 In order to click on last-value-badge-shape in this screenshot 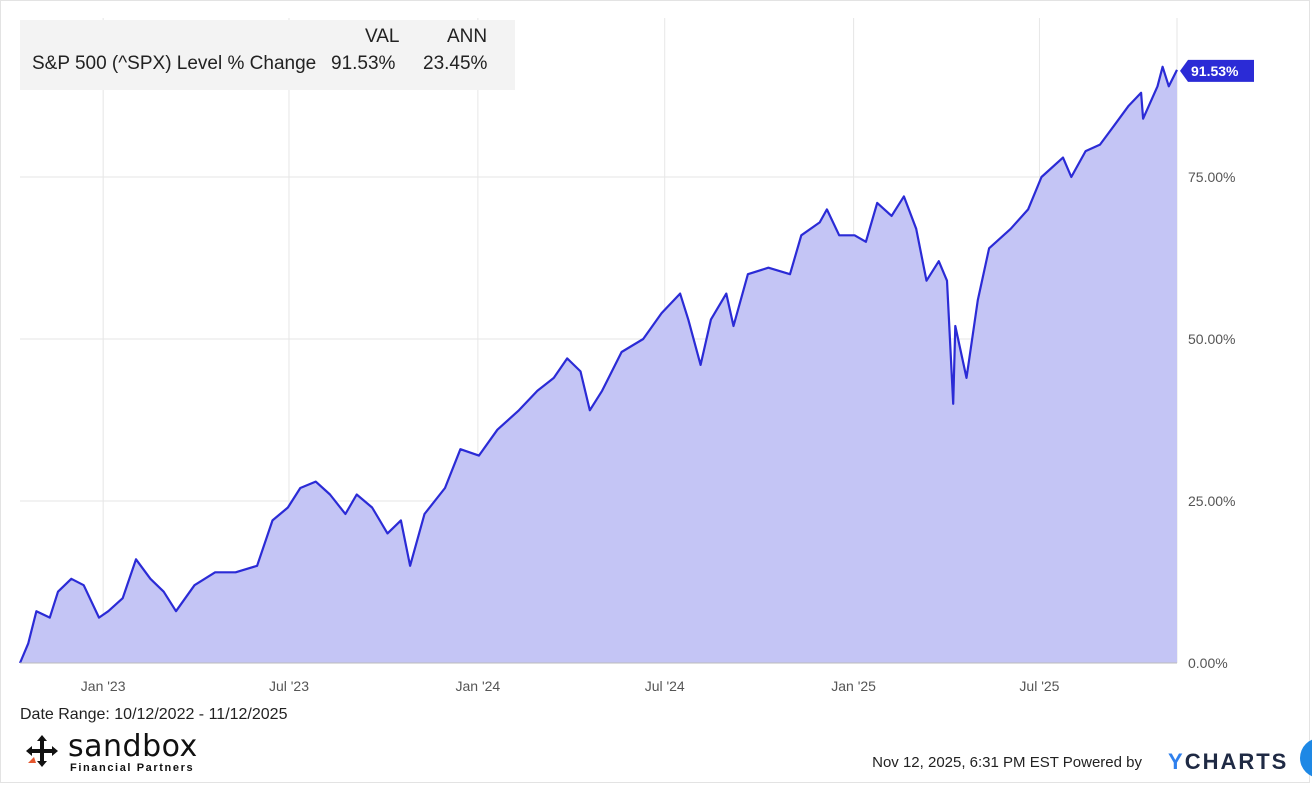, I will do `click(1217, 70)`.